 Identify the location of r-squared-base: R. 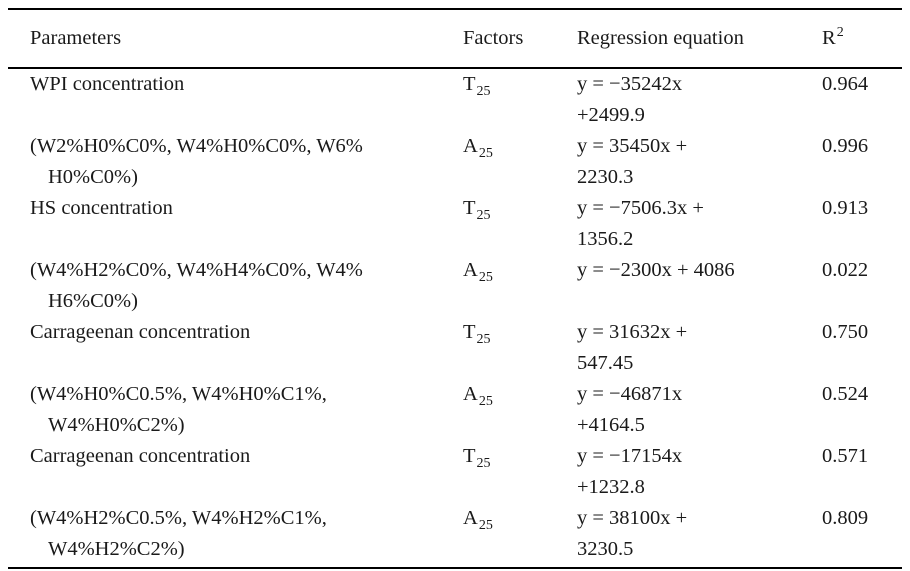
(829, 38).